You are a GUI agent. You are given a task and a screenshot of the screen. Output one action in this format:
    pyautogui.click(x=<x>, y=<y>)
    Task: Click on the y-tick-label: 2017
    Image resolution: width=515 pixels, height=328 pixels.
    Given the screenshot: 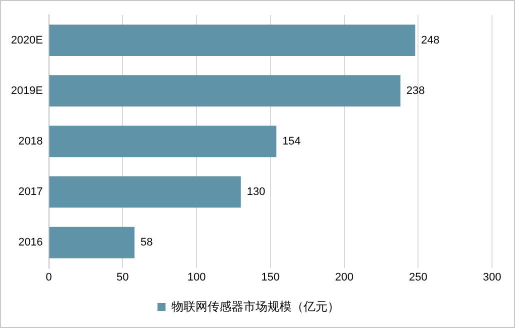 What is the action you would take?
    pyautogui.click(x=30, y=192)
    